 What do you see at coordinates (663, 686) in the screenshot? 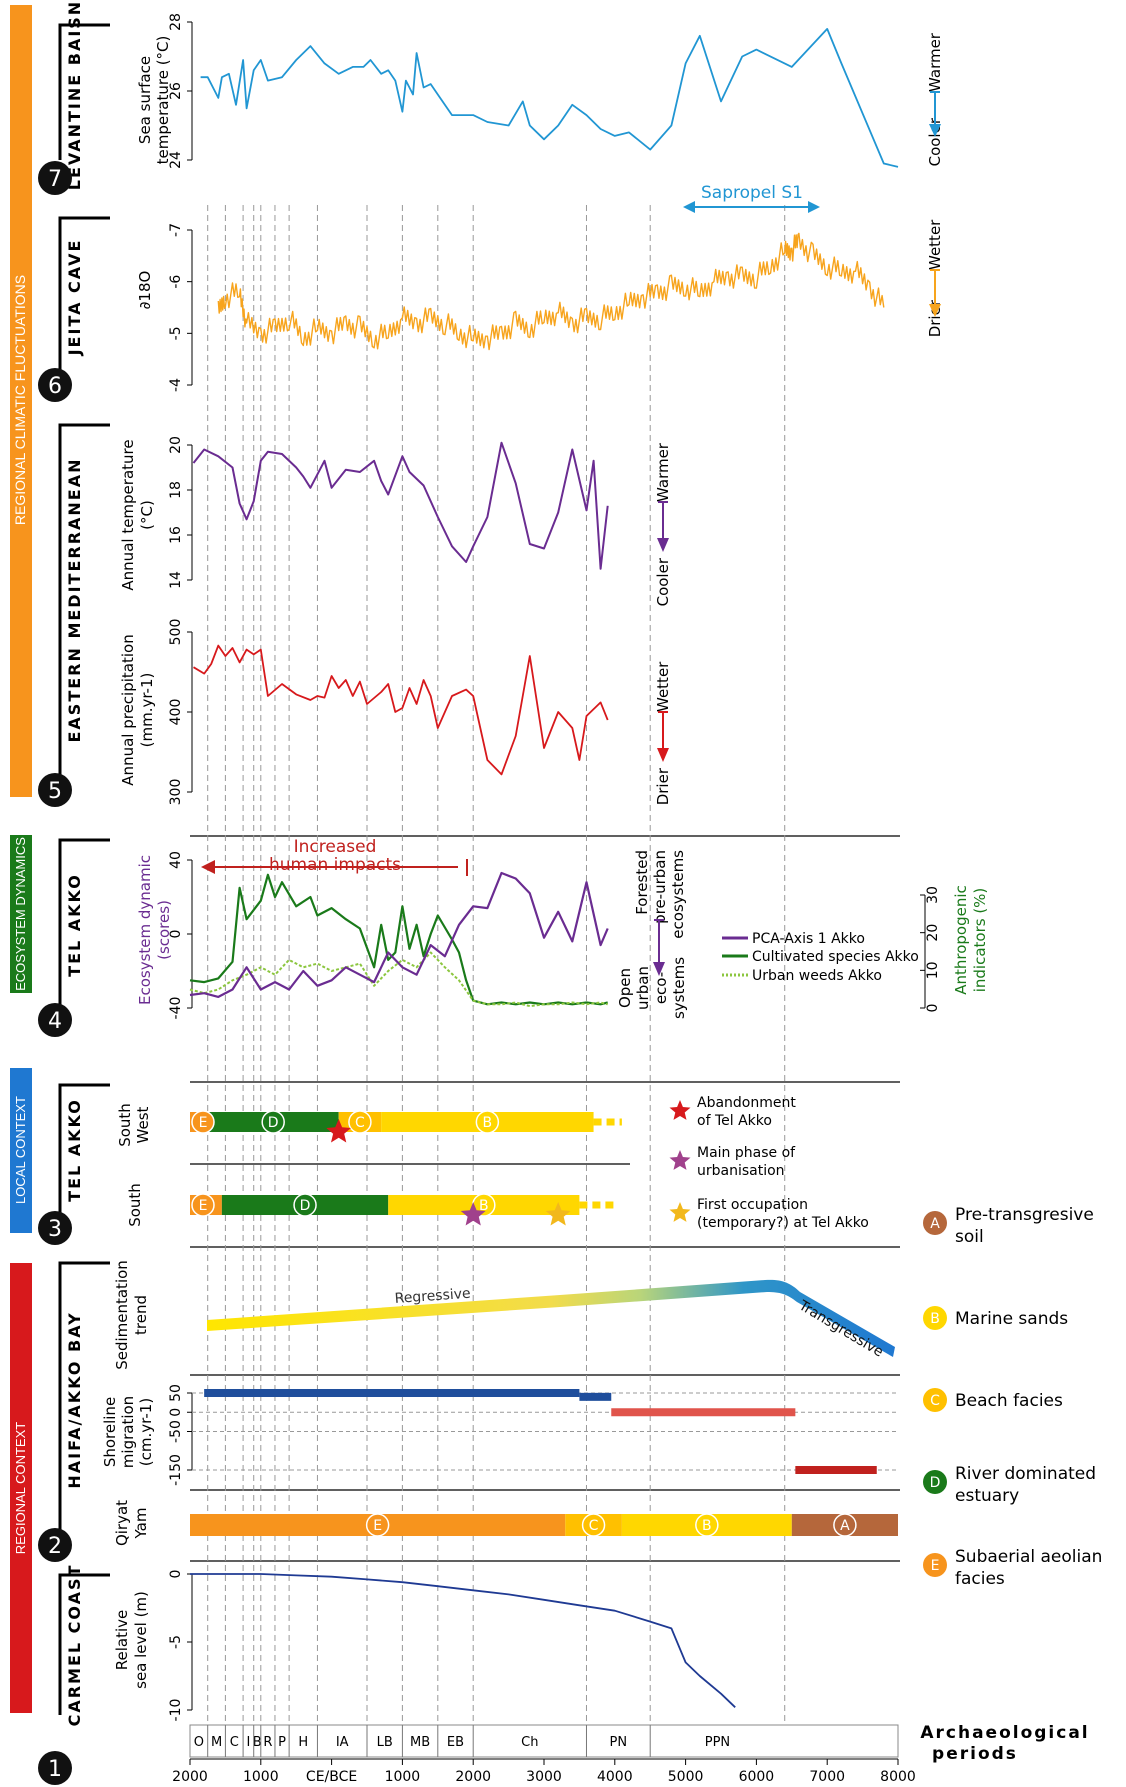
I see `p5-precip-dir-top: Wetter` at bounding box center [663, 686].